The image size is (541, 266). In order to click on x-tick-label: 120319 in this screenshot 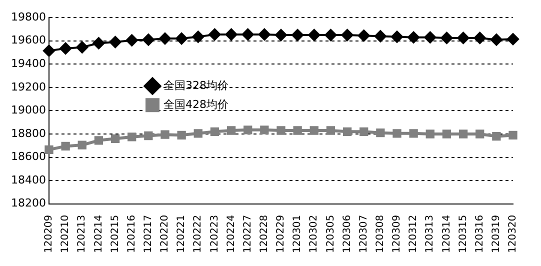, I will do `click(496, 234)`.